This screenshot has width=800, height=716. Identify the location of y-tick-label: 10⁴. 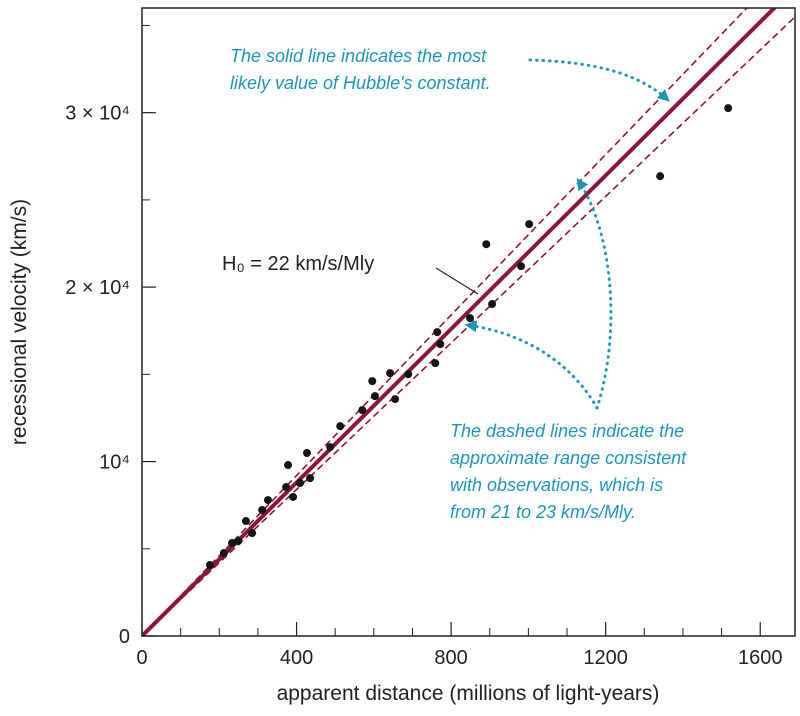
(114, 463).